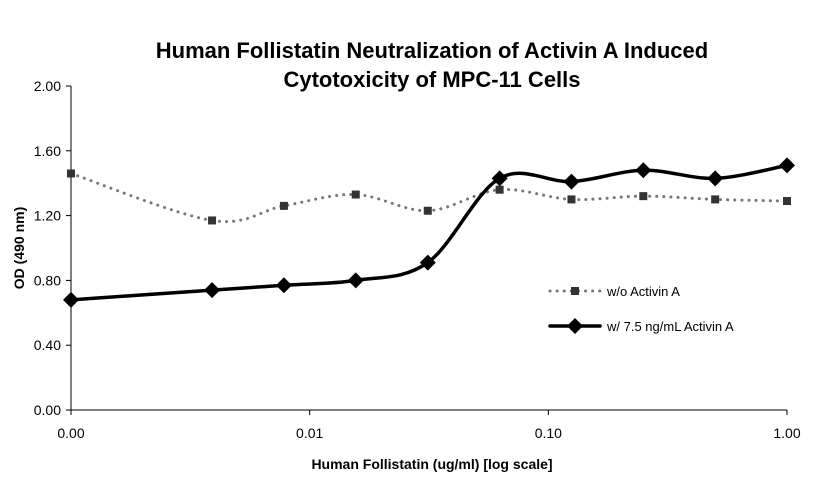  Describe the element at coordinates (47, 216) in the screenshot. I see `y-tick-label: 1.20` at that location.